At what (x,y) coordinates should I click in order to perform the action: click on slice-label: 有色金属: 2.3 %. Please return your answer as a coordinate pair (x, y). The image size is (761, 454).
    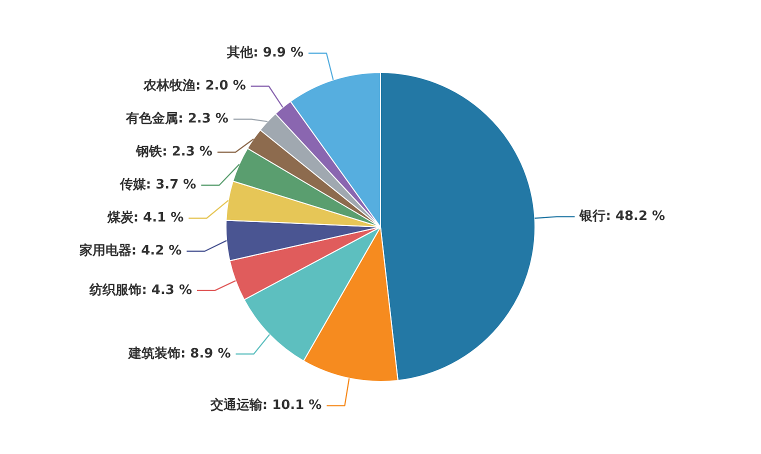
    Looking at the image, I should click on (176, 119).